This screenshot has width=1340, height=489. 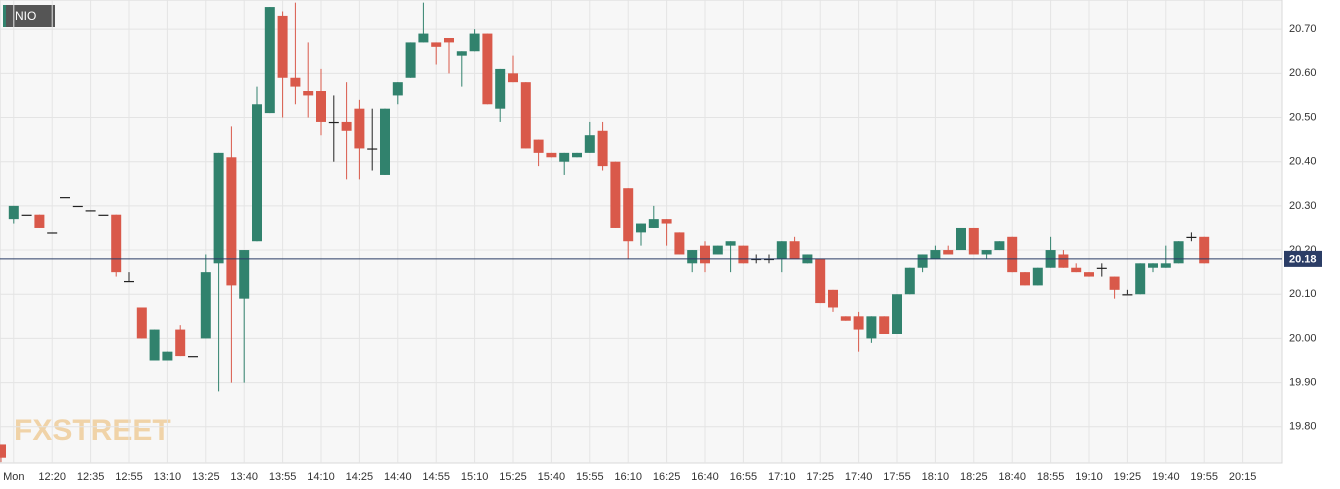 What do you see at coordinates (1303, 206) in the screenshot?
I see `y-tick-label: 20.30` at bounding box center [1303, 206].